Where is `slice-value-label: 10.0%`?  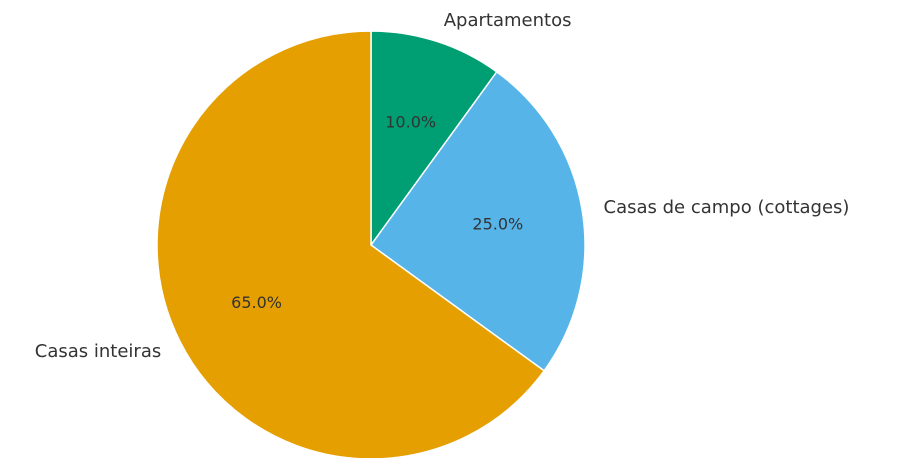 slice-value-label: 10.0% is located at coordinates (410, 121).